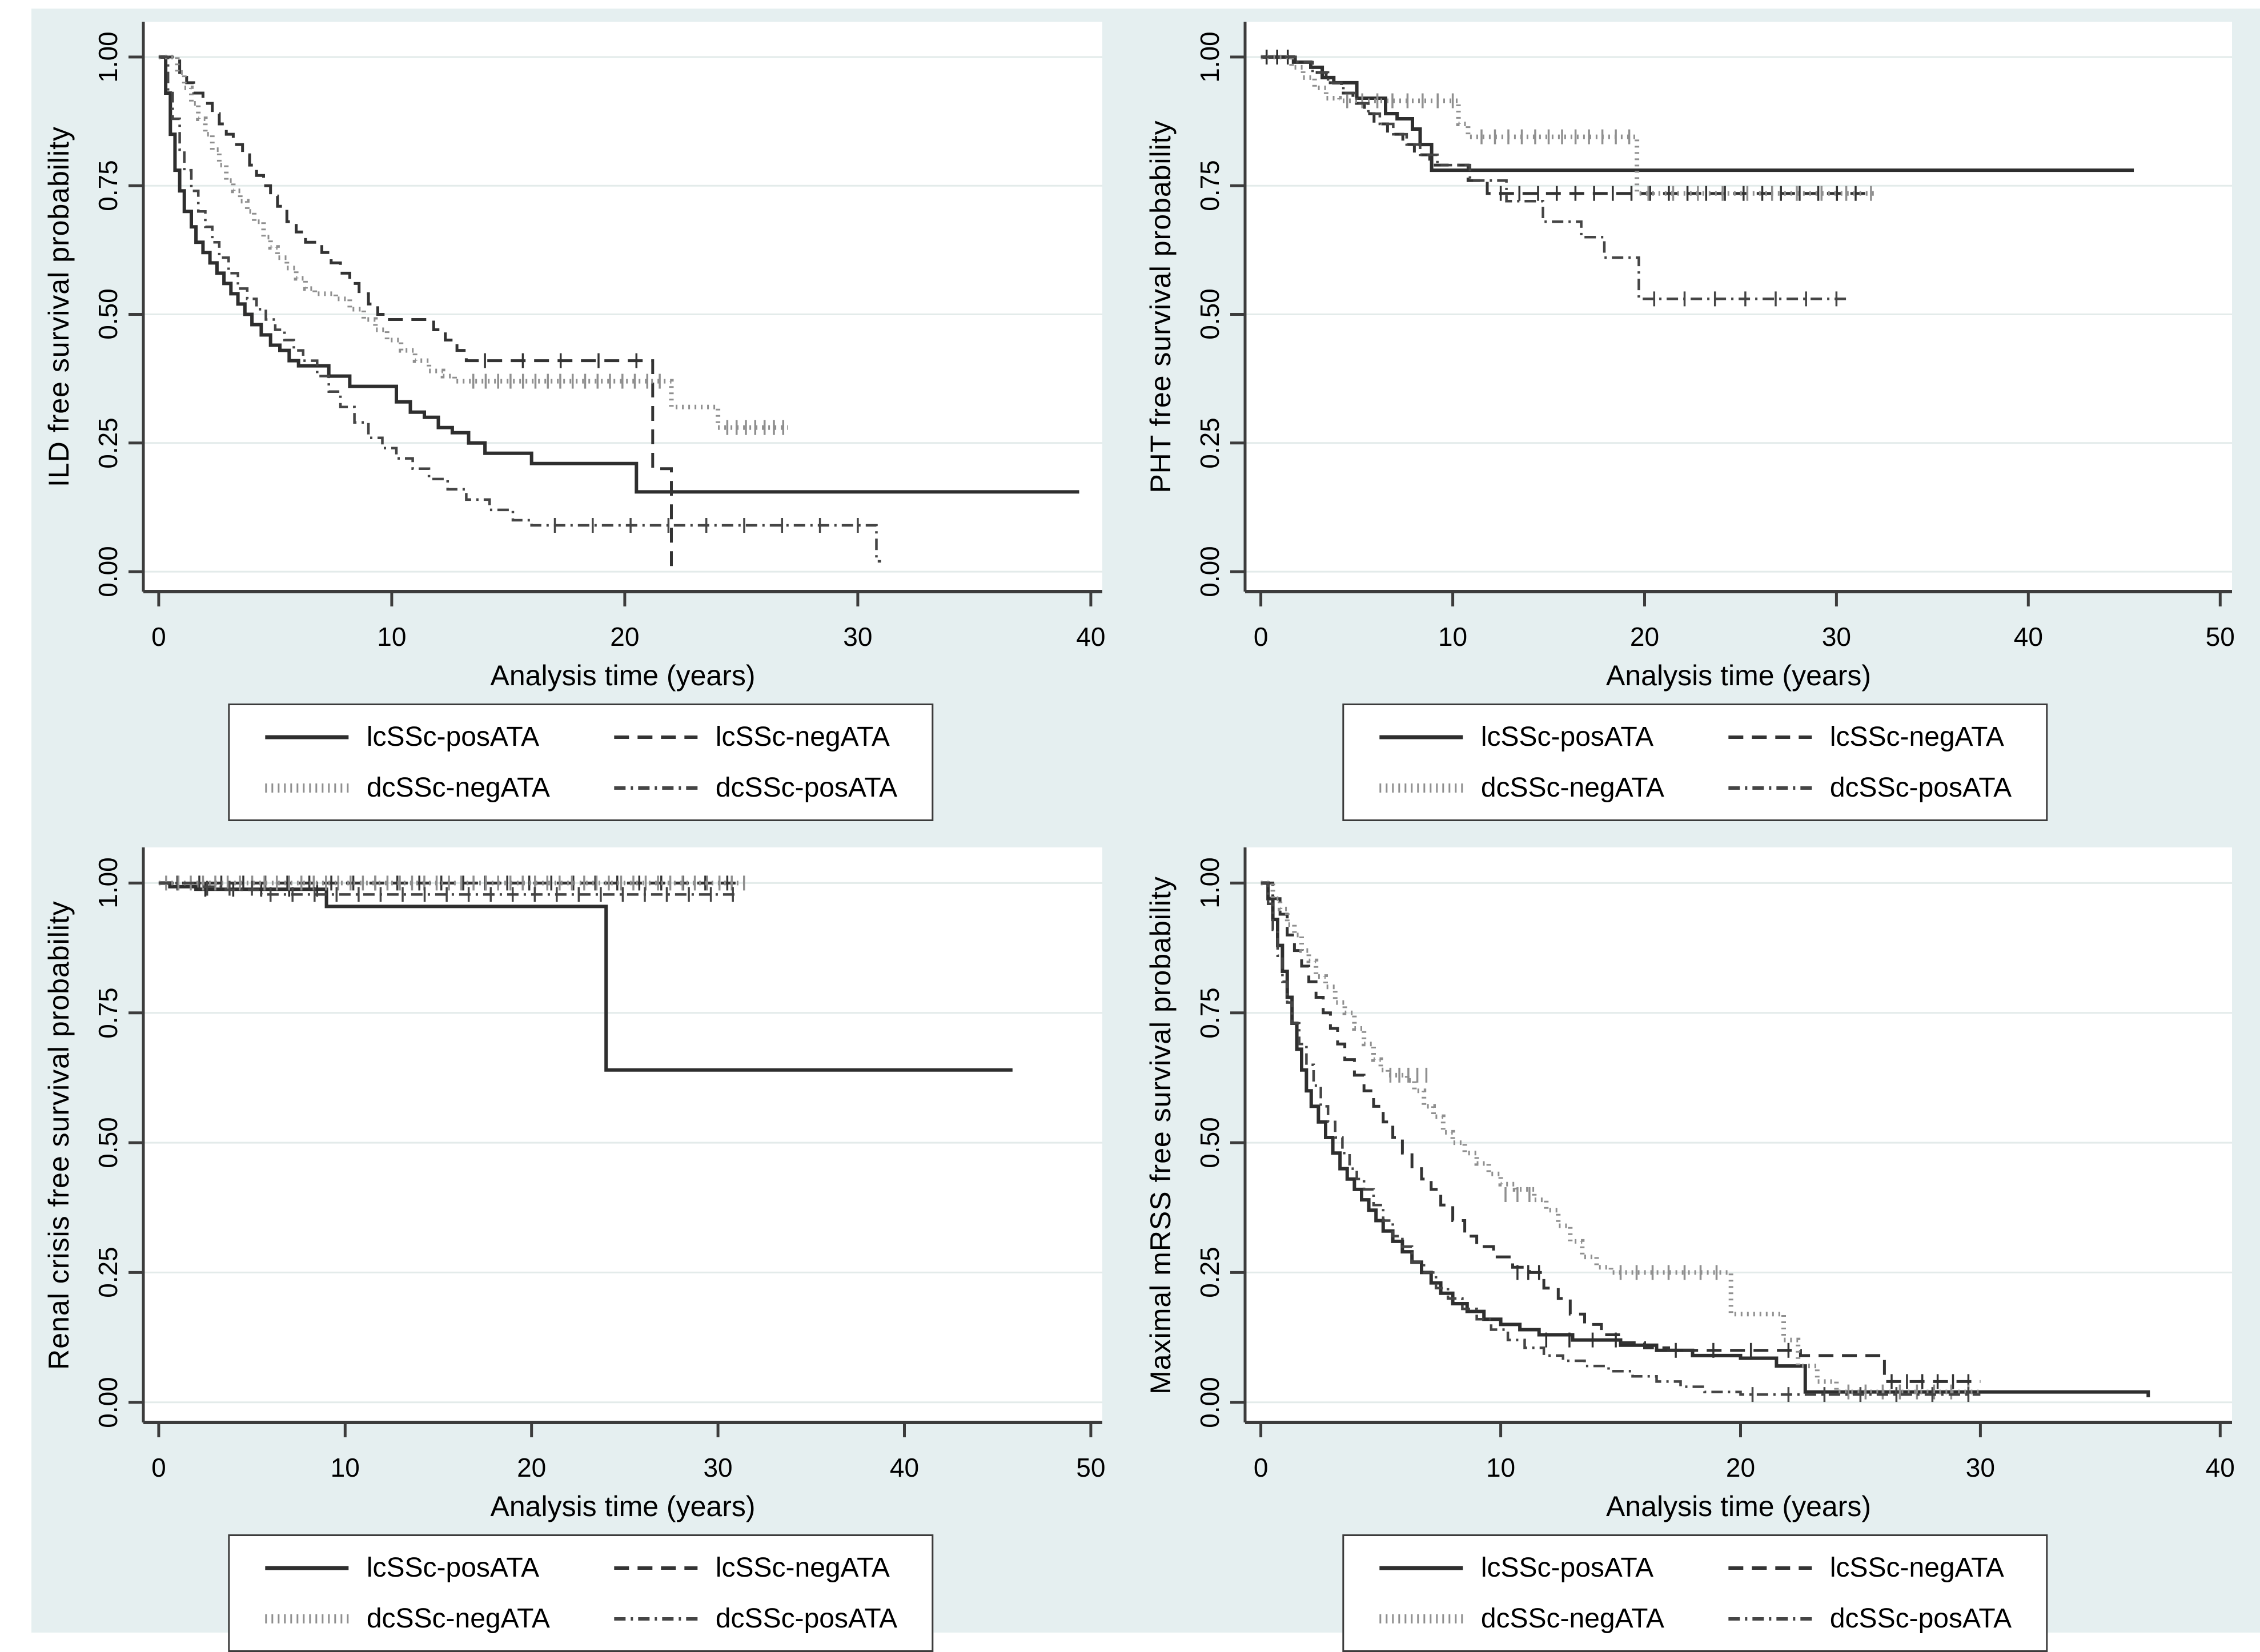  Describe the element at coordinates (59, 307) in the screenshot. I see `y-axis-title: ILD free survival probability` at that location.